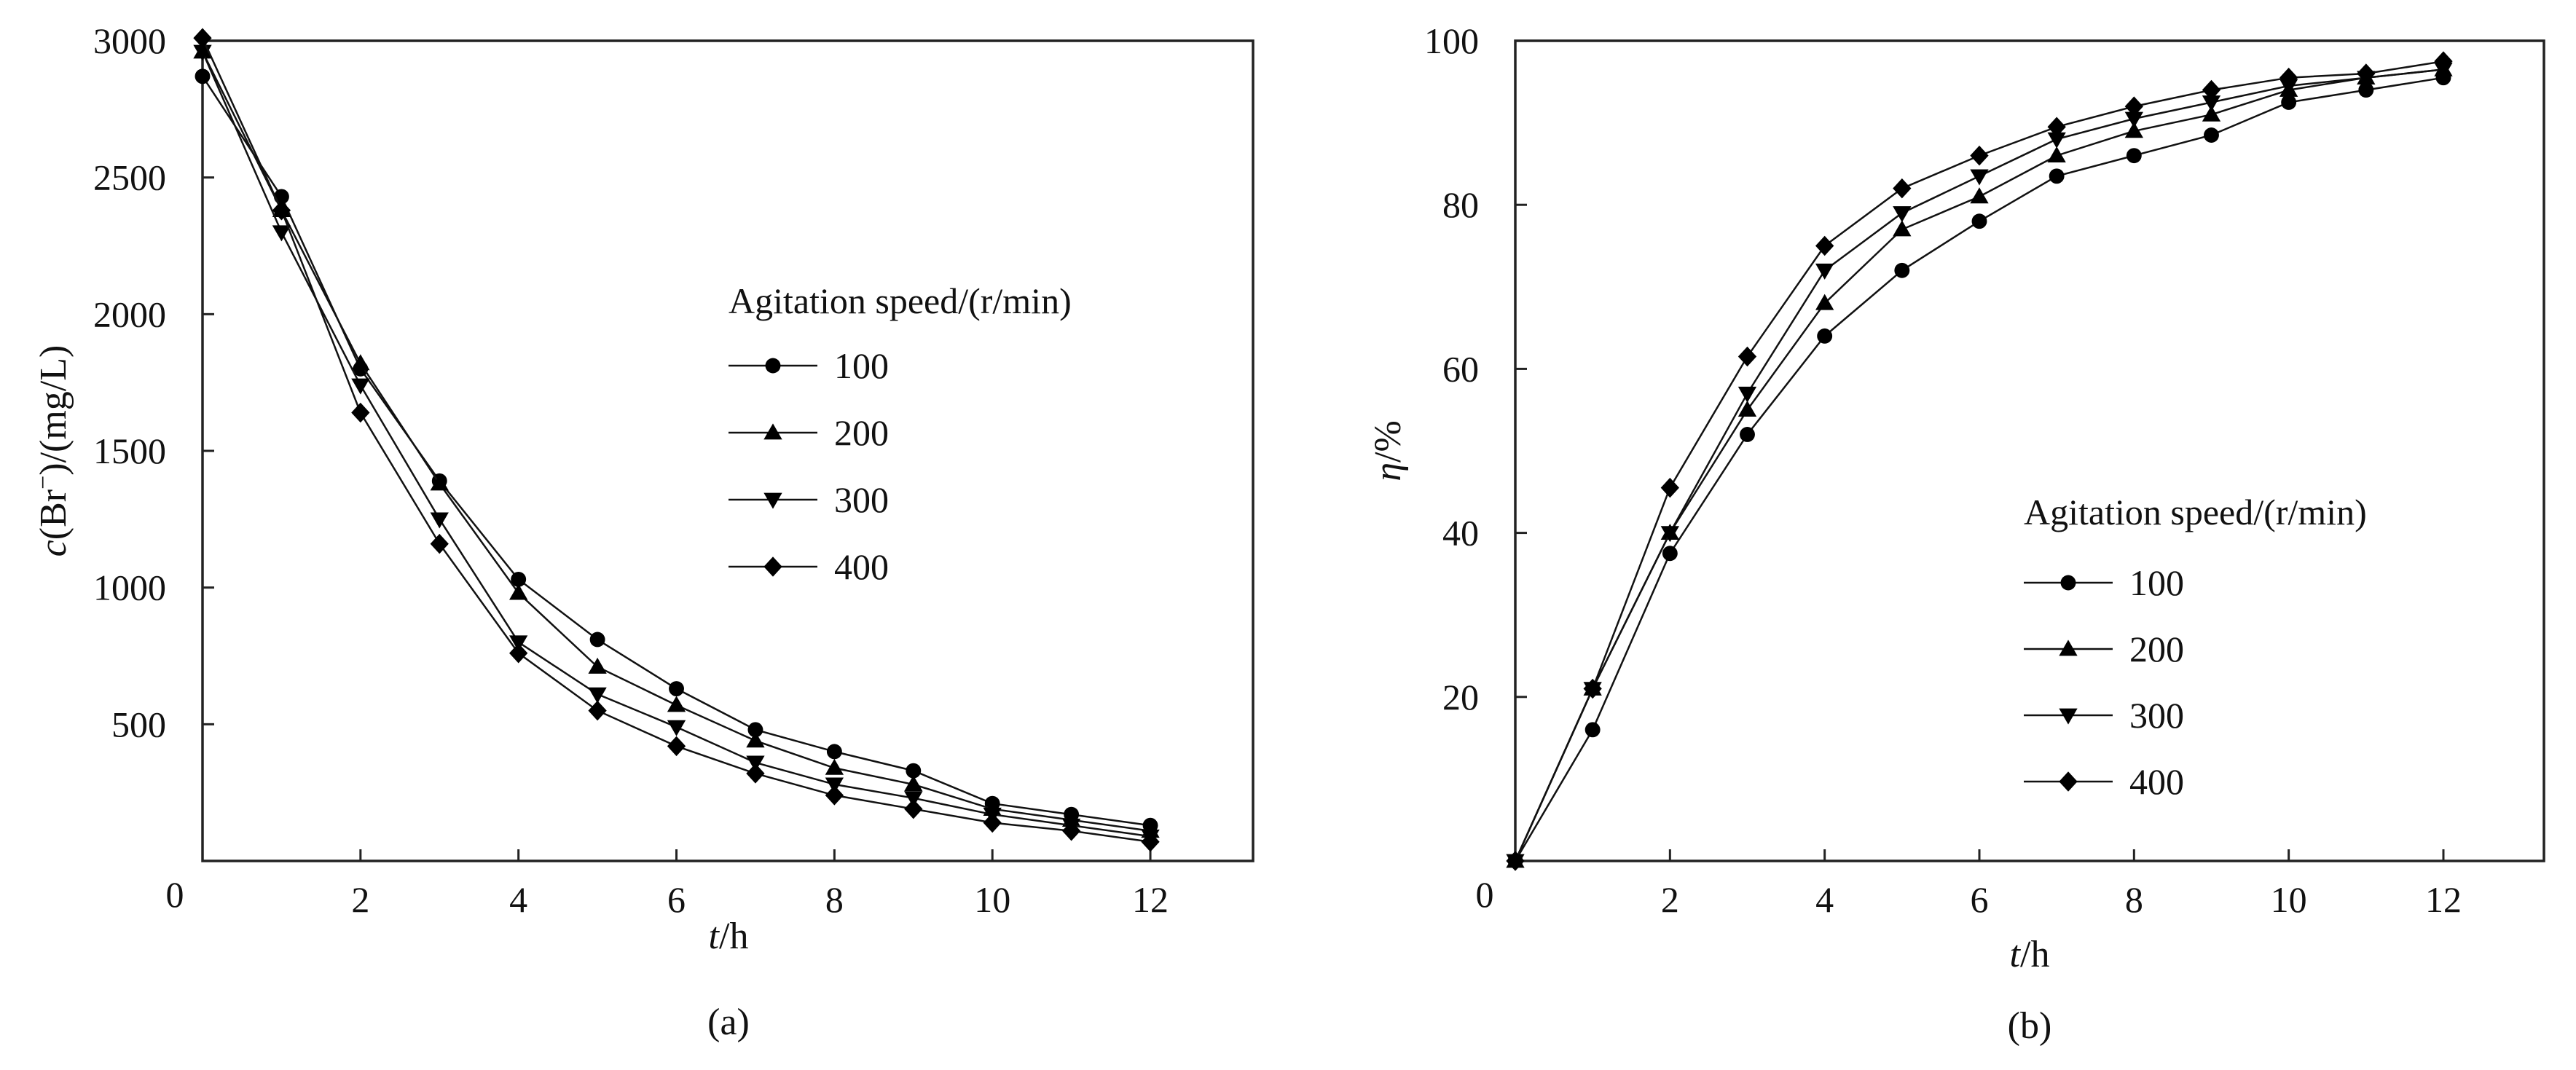 This screenshot has width=2576, height=1070. I want to click on panel-a-x-axis-label-unit: /h, so click(733, 936).